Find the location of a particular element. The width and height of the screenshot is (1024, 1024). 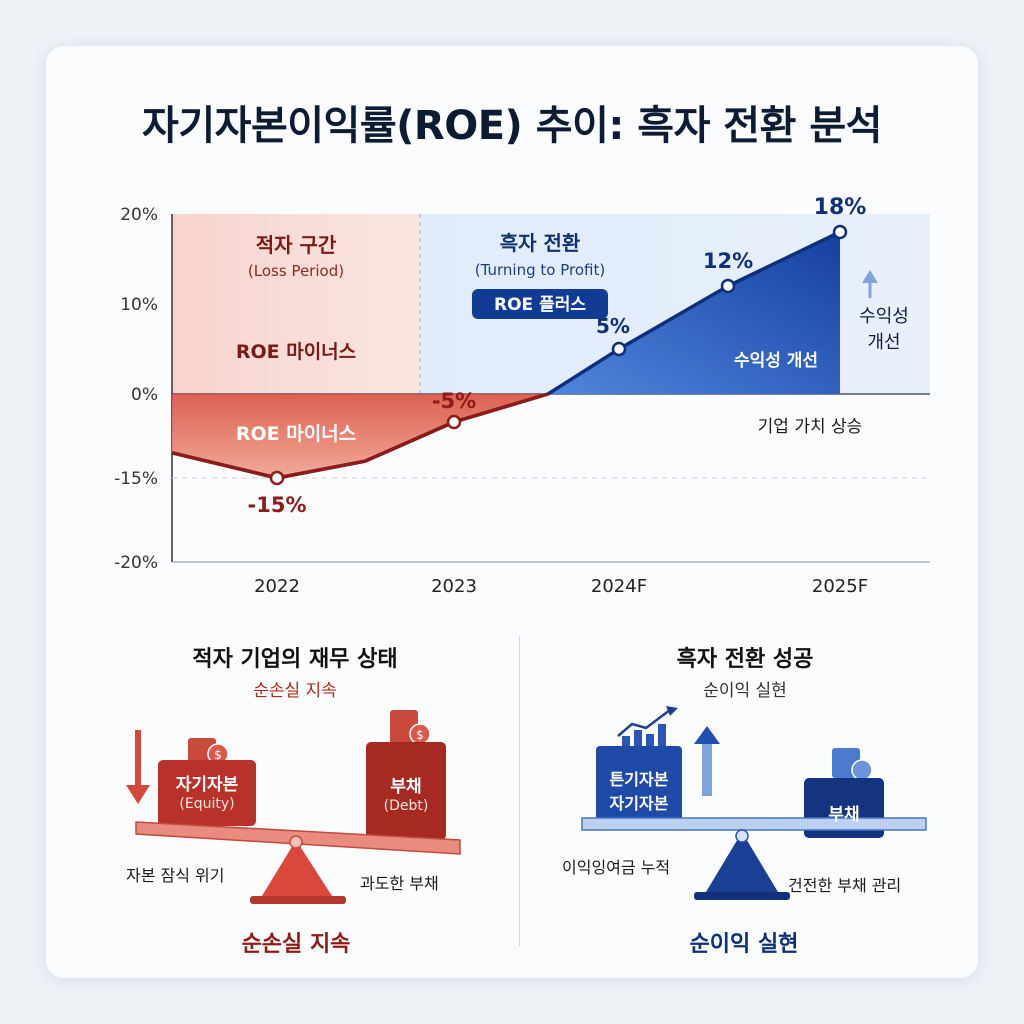

data-label: -5% is located at coordinates (454, 401).